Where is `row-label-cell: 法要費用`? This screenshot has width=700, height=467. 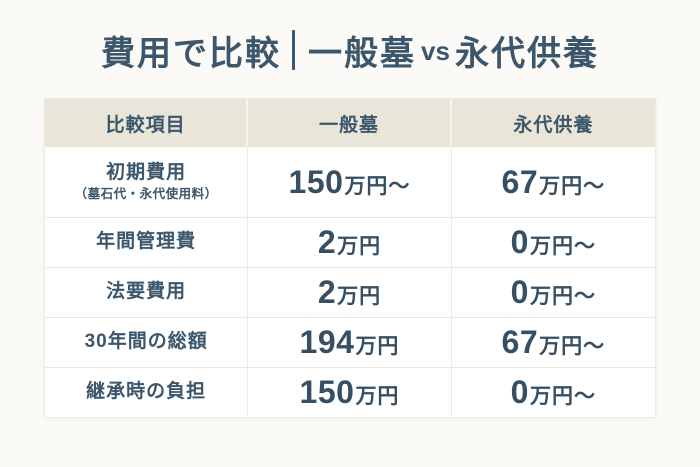 row-label-cell: 法要費用 is located at coordinates (147, 292).